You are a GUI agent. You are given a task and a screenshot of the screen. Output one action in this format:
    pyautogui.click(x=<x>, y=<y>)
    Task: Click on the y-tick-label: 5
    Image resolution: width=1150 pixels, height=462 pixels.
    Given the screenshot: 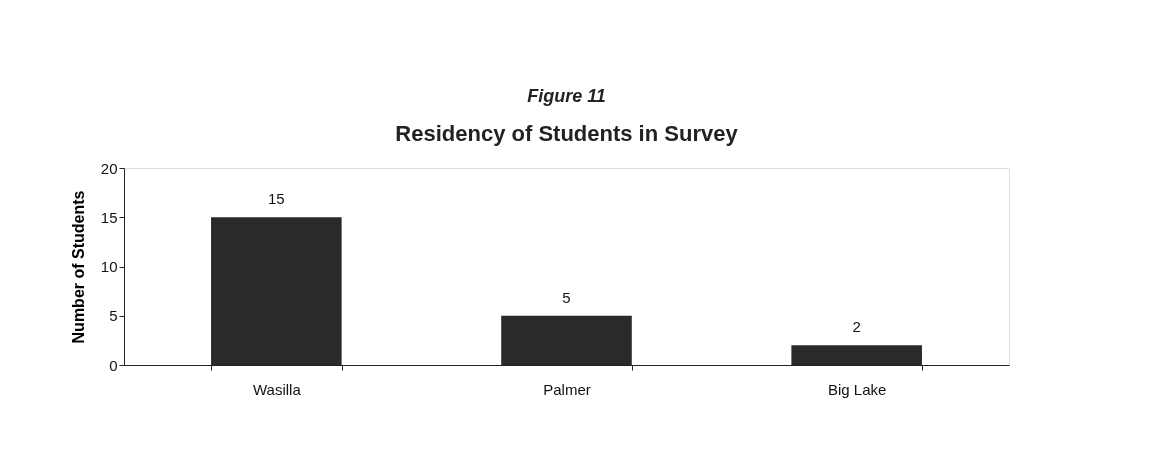 What is the action you would take?
    pyautogui.click(x=113, y=316)
    